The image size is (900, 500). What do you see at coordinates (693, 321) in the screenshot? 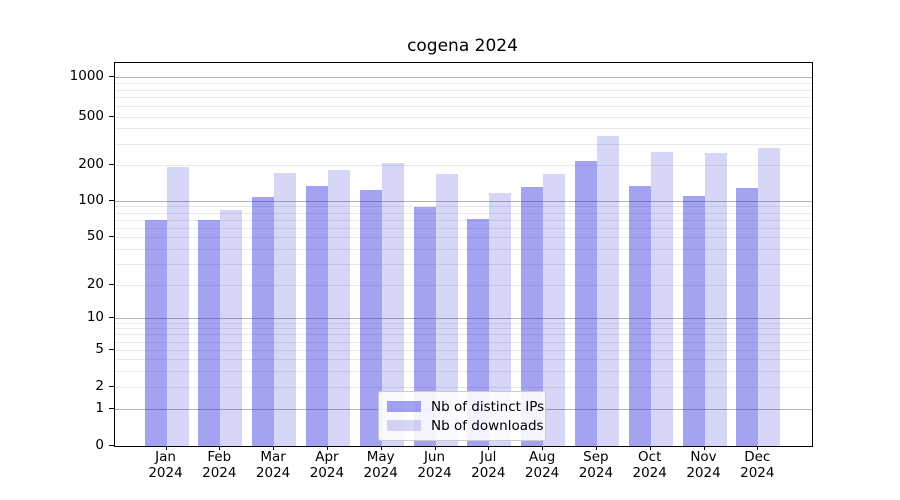
I see `bar-distinct-ips-nov` at bounding box center [693, 321].